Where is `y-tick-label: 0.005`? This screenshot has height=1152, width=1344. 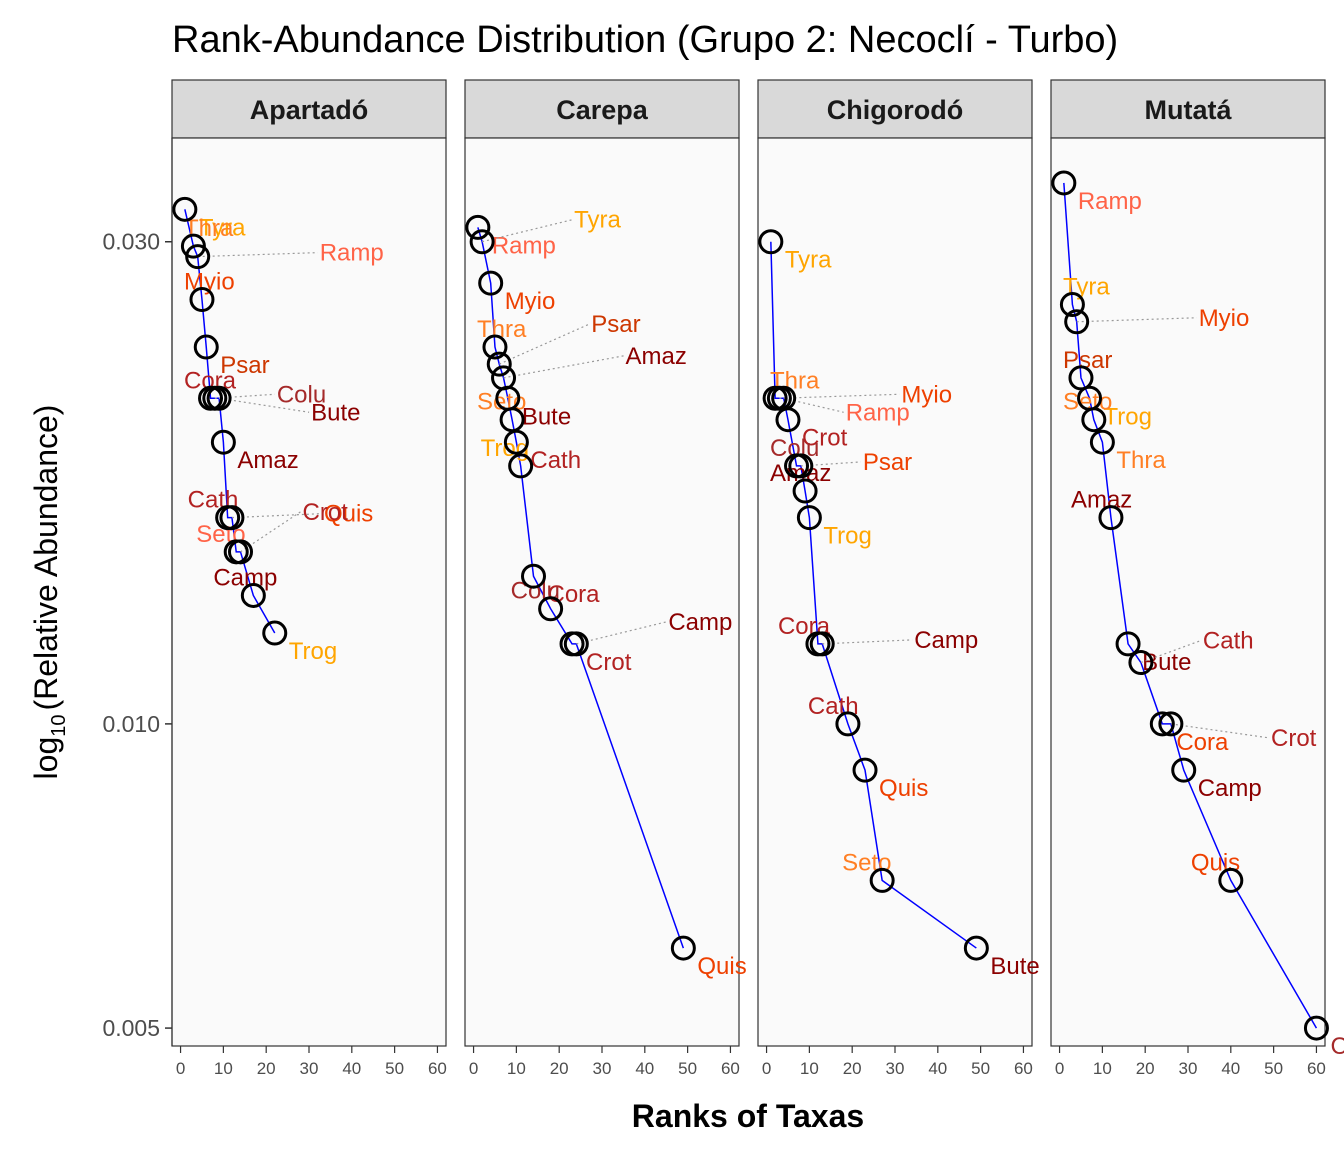 y-tick-label: 0.005 is located at coordinates (131, 1028).